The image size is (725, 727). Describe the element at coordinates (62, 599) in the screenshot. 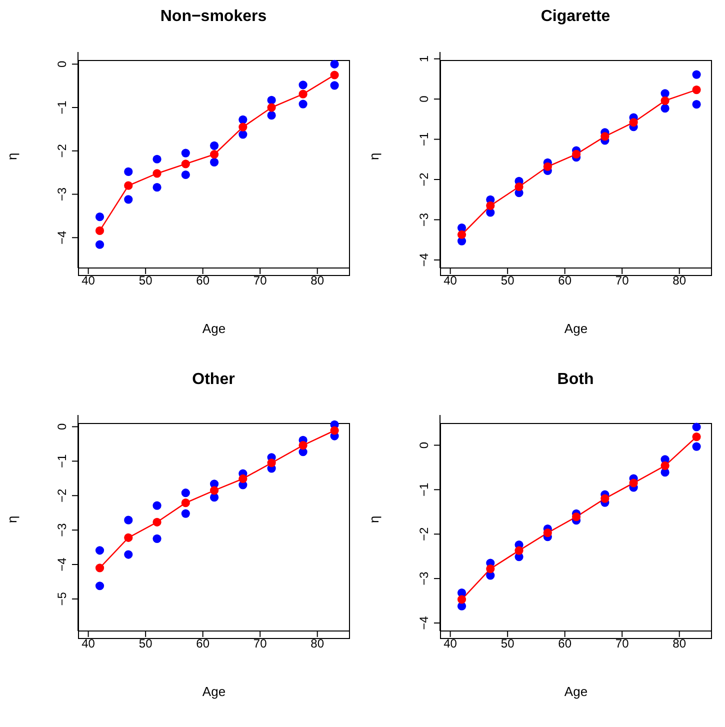

I see `y-tick-label: −5` at that location.